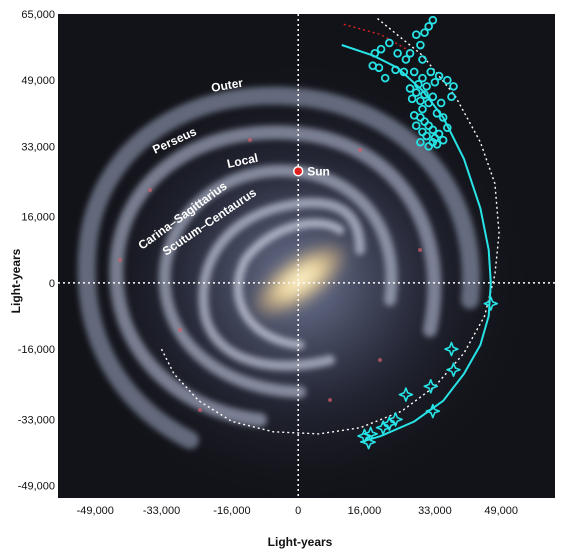  What do you see at coordinates (36, 350) in the screenshot?
I see `y-tick-label: -16,000` at bounding box center [36, 350].